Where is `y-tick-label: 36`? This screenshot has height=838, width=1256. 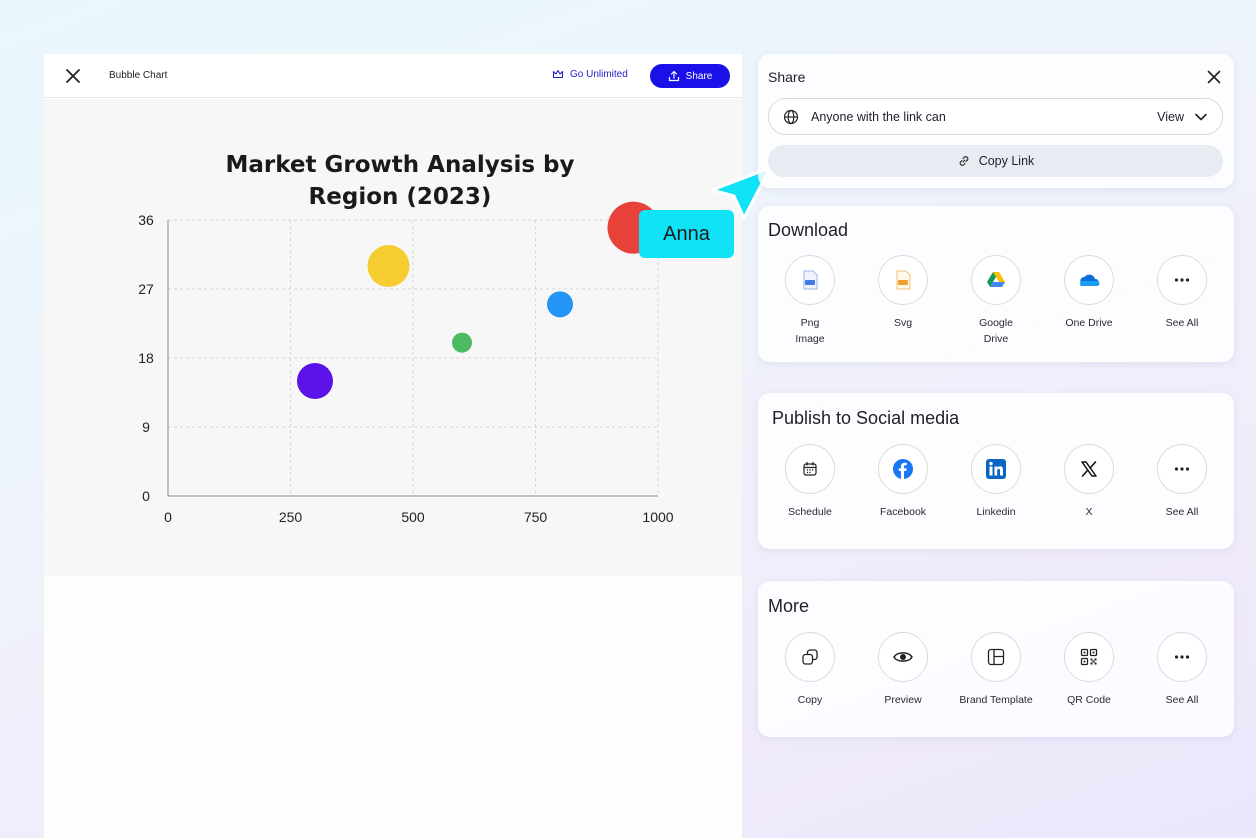
y-tick-label: 36 is located at coordinates (146, 220).